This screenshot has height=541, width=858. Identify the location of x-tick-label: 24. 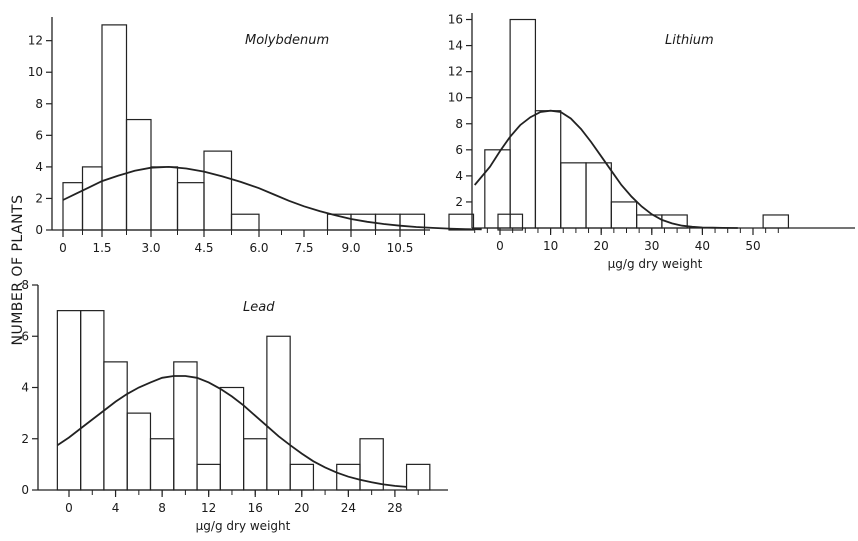
(348, 508).